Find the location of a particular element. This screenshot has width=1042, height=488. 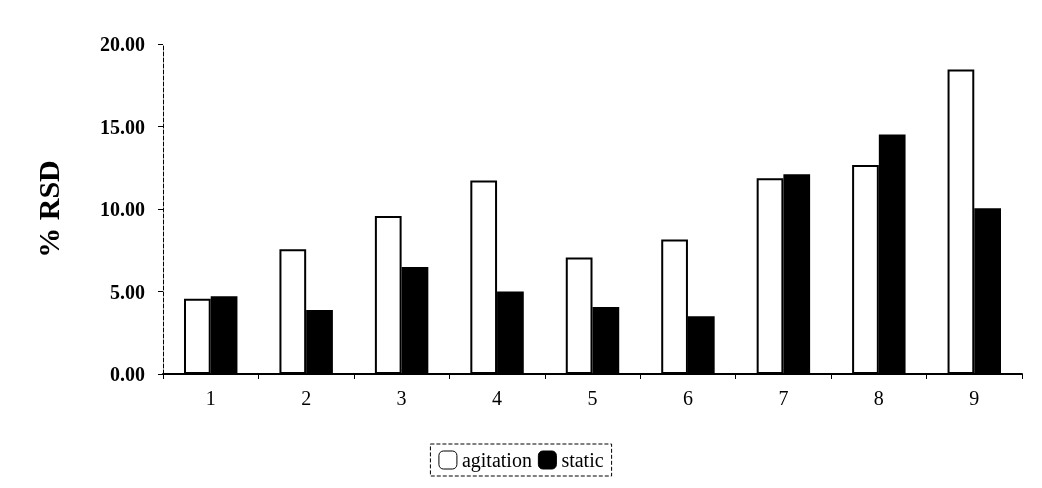

y-tick-label: 10.00 is located at coordinates (122, 209).